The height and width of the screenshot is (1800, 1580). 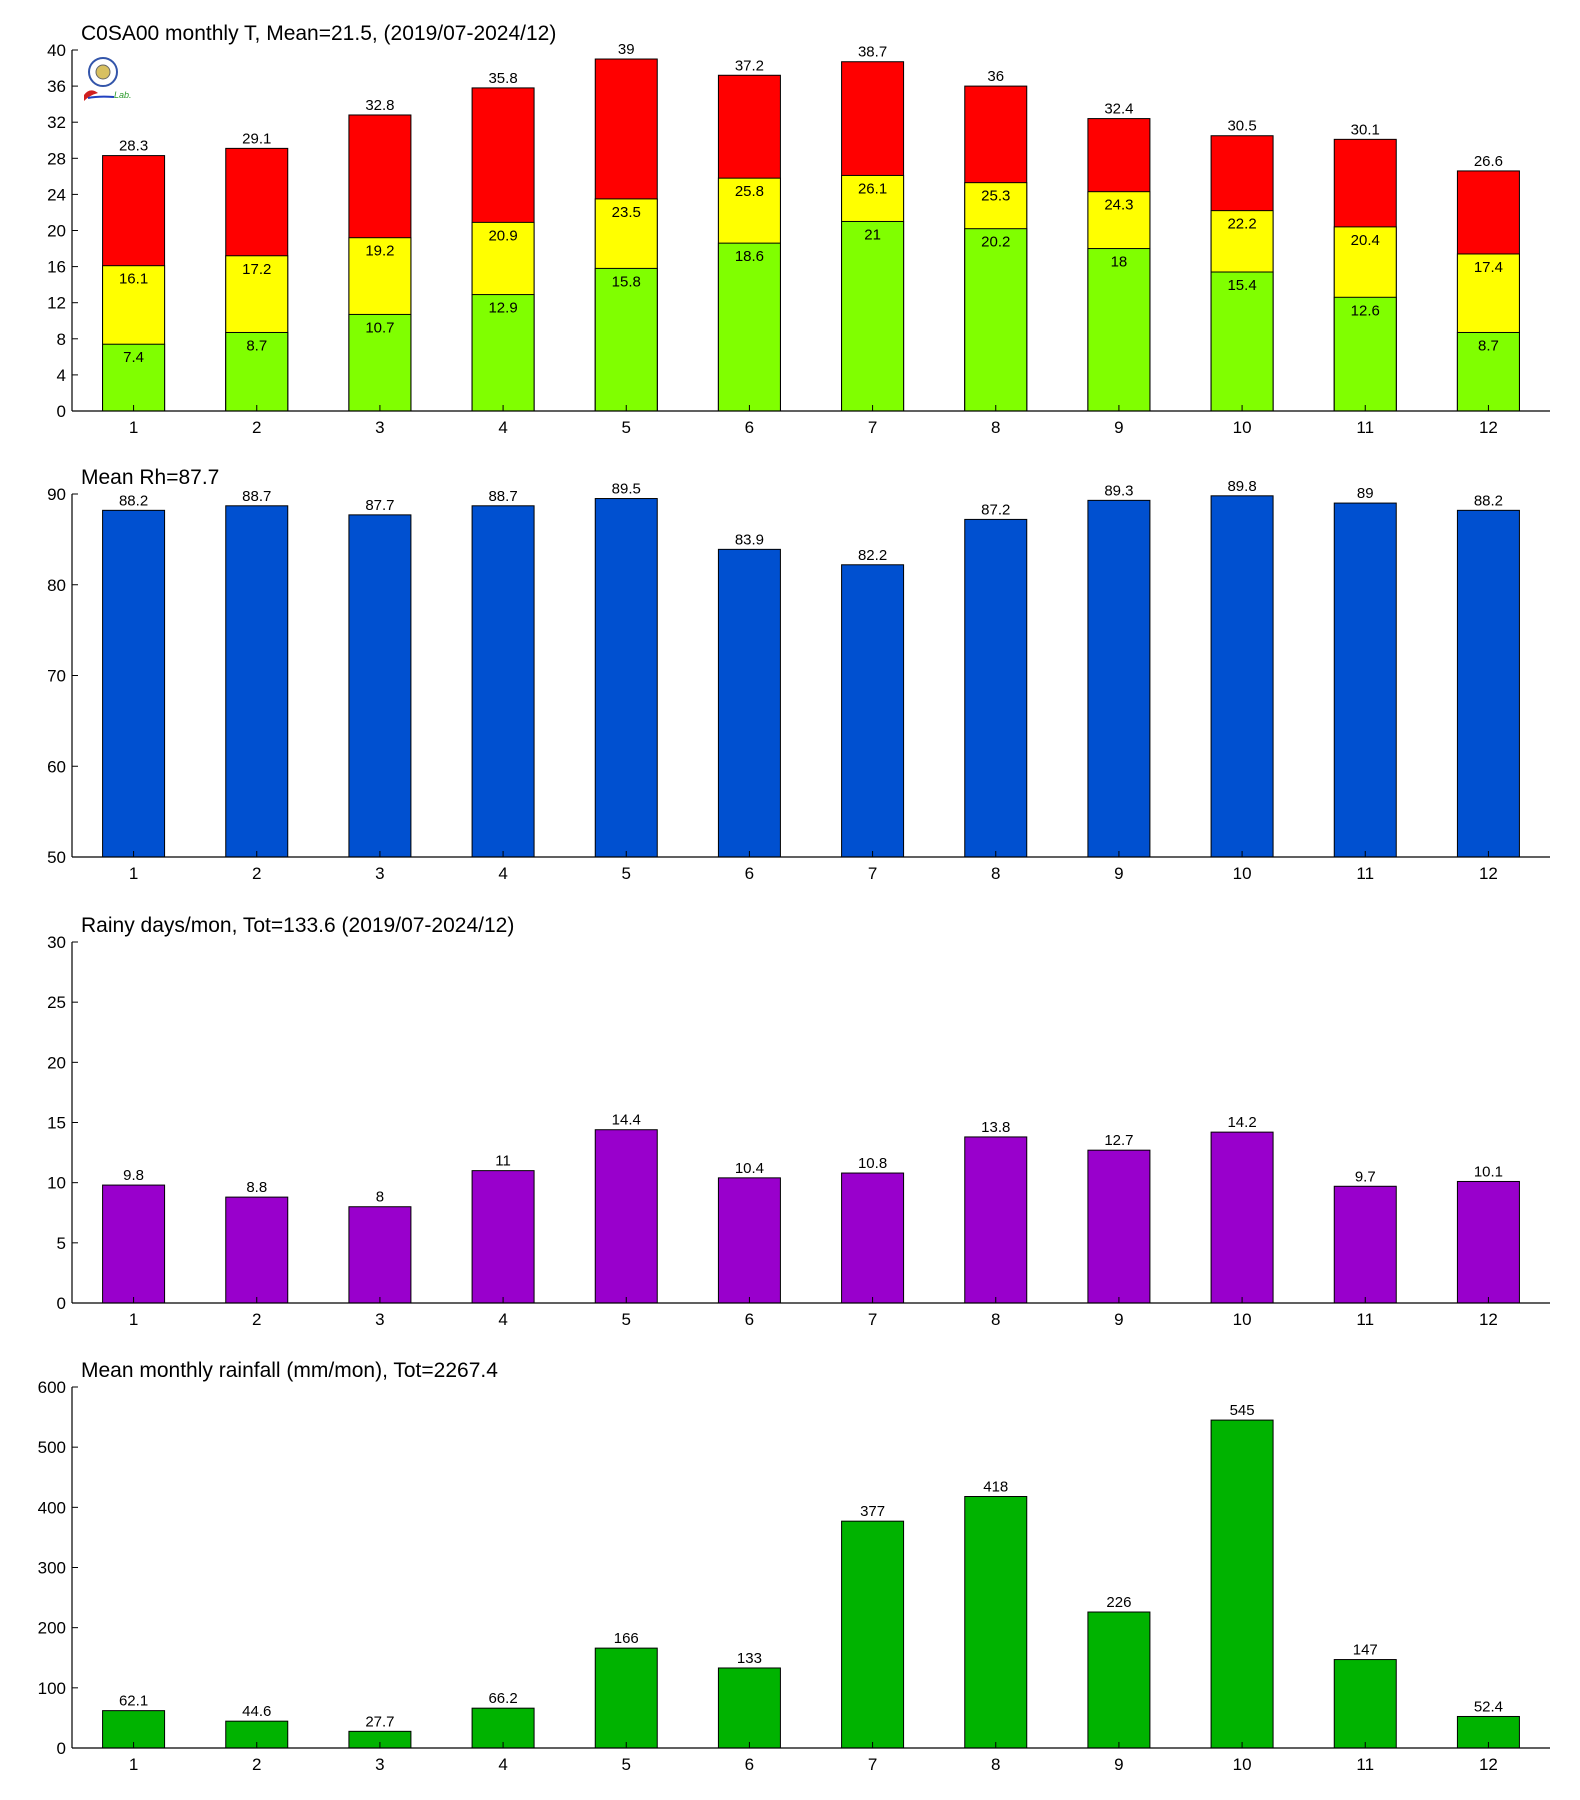 I want to click on data-label: 18.6, so click(x=749, y=256).